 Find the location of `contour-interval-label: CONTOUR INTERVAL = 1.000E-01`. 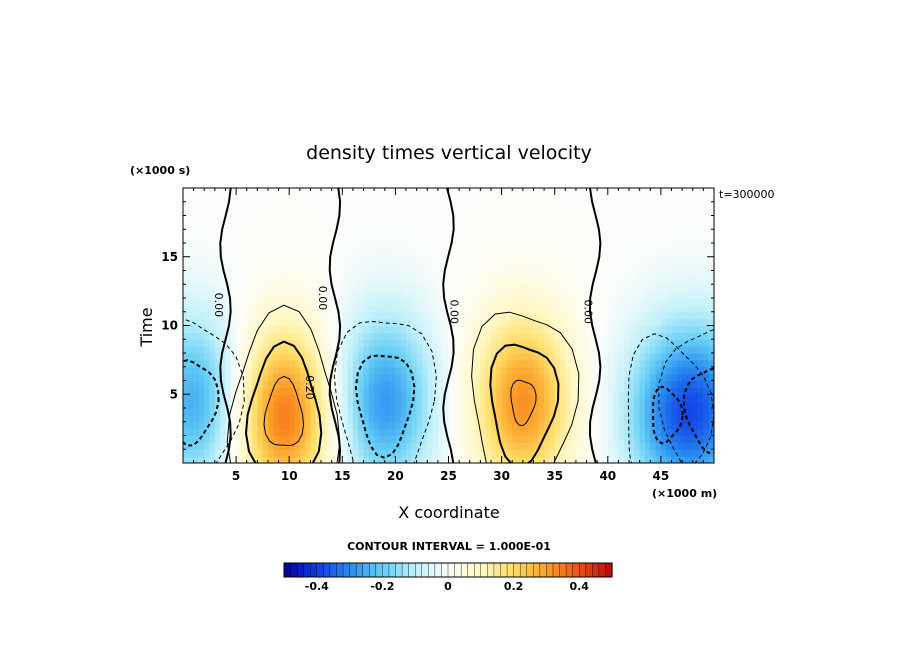

contour-interval-label: CONTOUR INTERVAL = 1.000E-01 is located at coordinates (449, 546).